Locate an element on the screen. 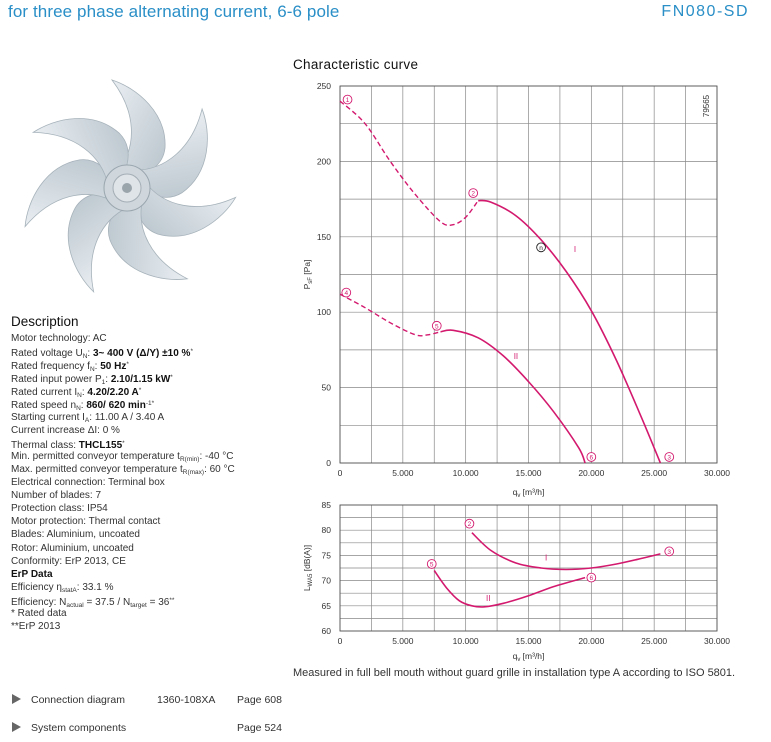 This screenshot has height=742, width=771. spec-value: -40 °C is located at coordinates (219, 456).